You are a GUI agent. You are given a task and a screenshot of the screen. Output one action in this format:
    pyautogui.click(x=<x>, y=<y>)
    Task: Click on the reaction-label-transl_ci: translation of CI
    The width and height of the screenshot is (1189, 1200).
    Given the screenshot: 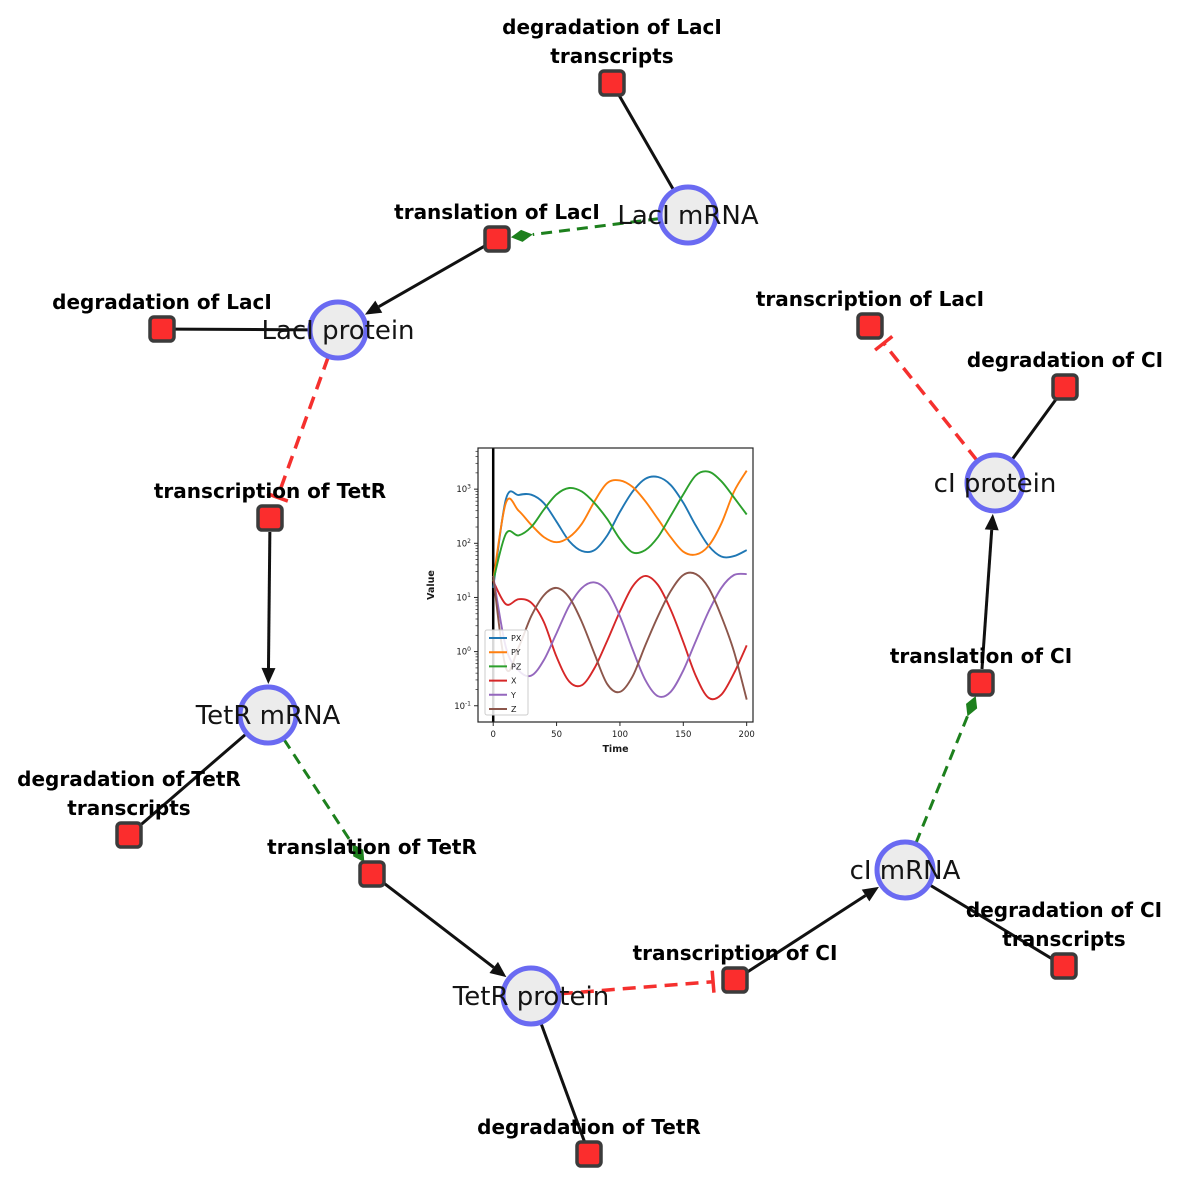 What is the action you would take?
    pyautogui.click(x=981, y=656)
    